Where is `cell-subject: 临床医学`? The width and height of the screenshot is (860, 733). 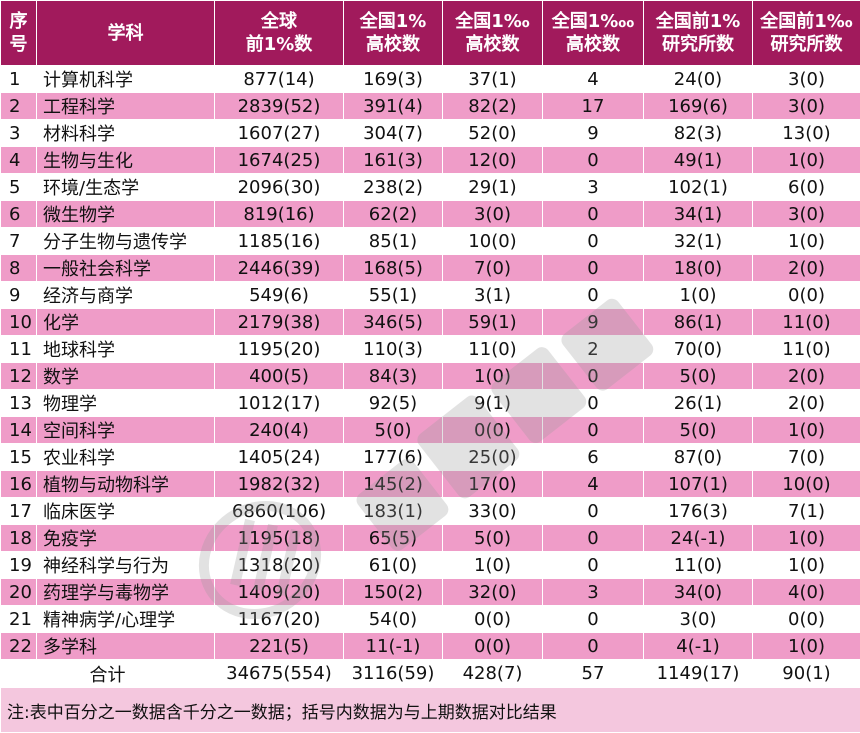 cell-subject: 临床医学 is located at coordinates (126, 511).